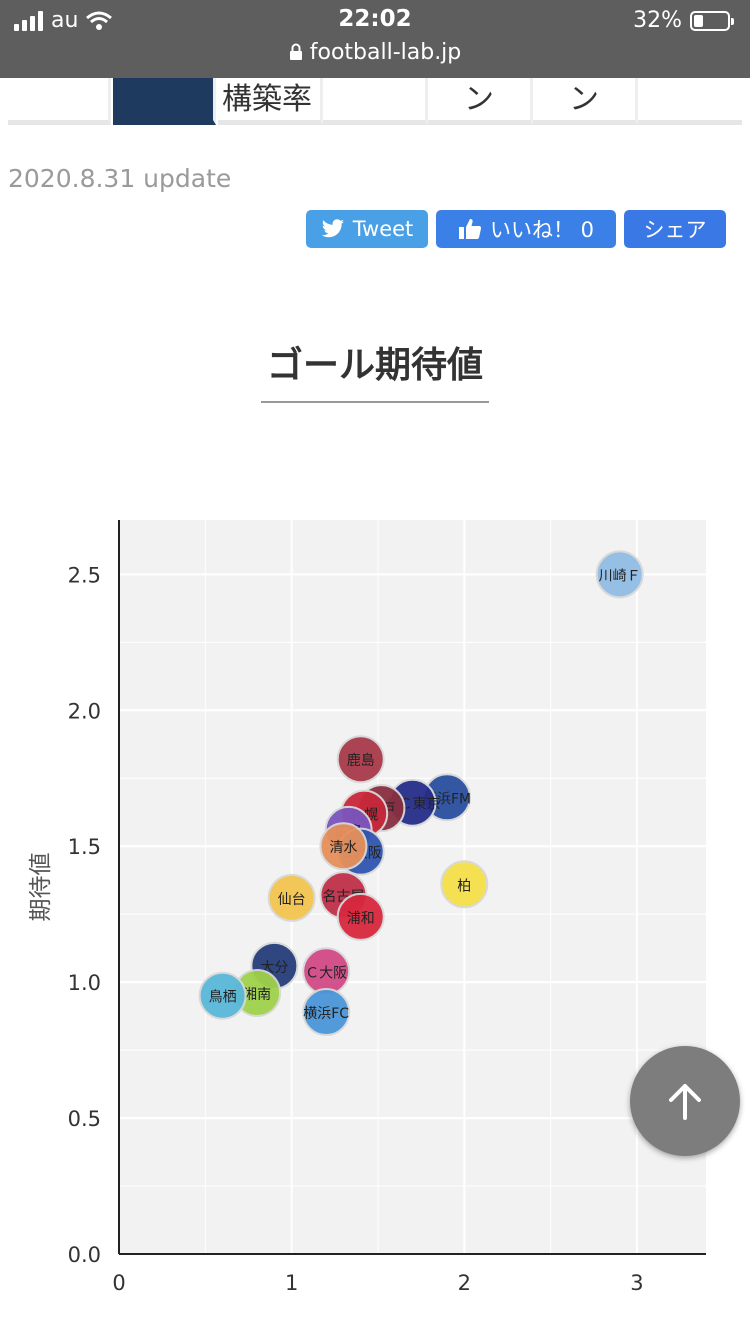 Image resolution: width=750 pixels, height=1334 pixels. I want to click on wifi-icon, so click(99, 20).